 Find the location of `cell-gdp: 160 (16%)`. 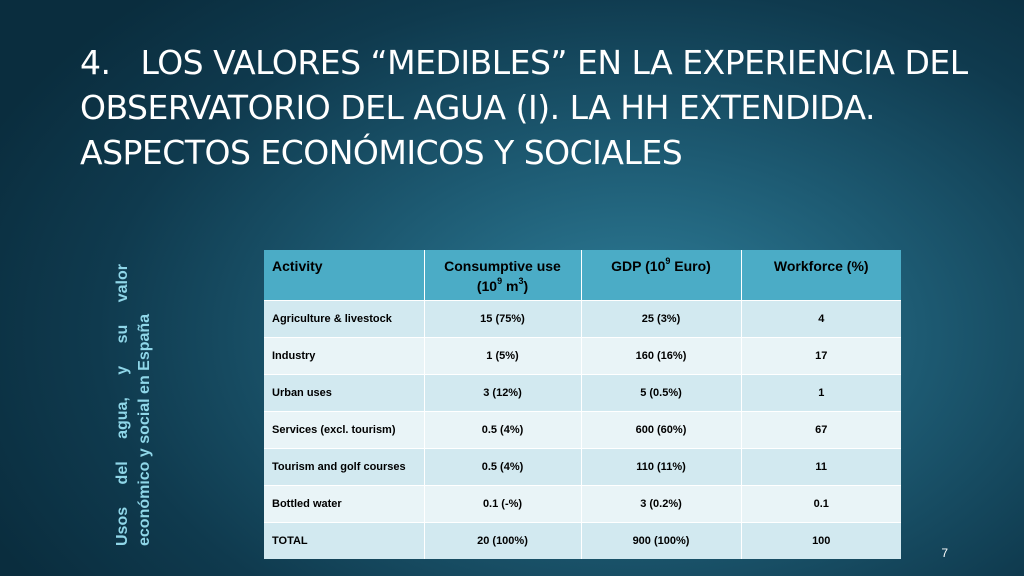

cell-gdp: 160 (16%) is located at coordinates (661, 355).